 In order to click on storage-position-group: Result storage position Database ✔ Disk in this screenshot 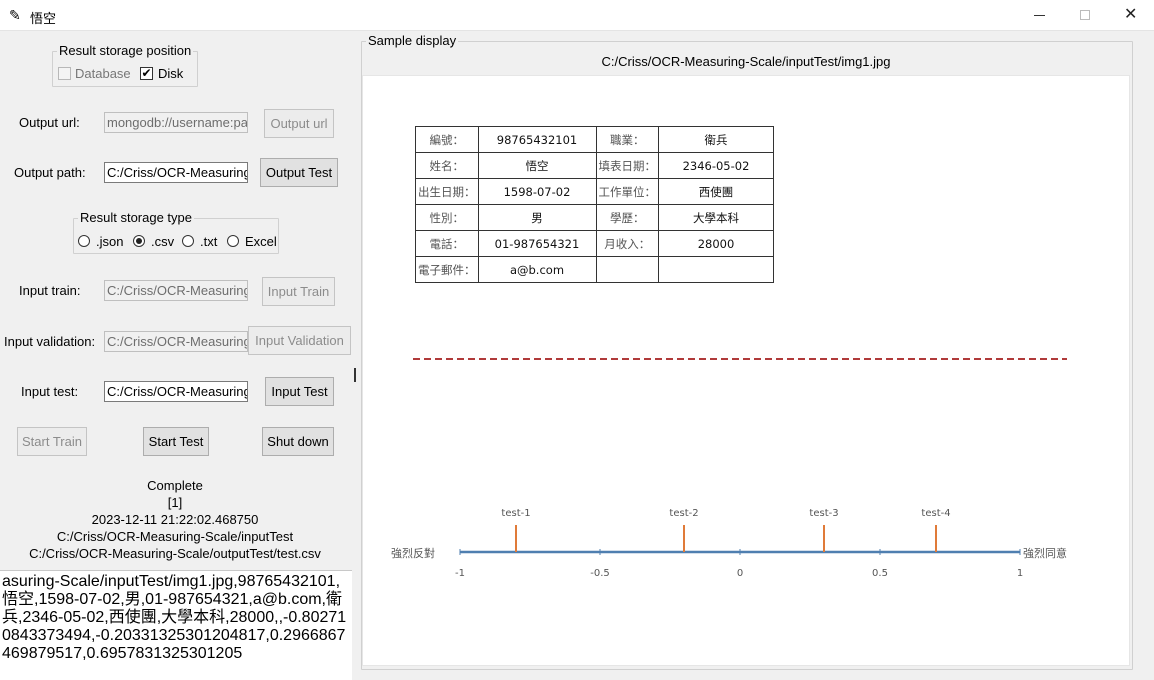, I will do `click(125, 65)`.